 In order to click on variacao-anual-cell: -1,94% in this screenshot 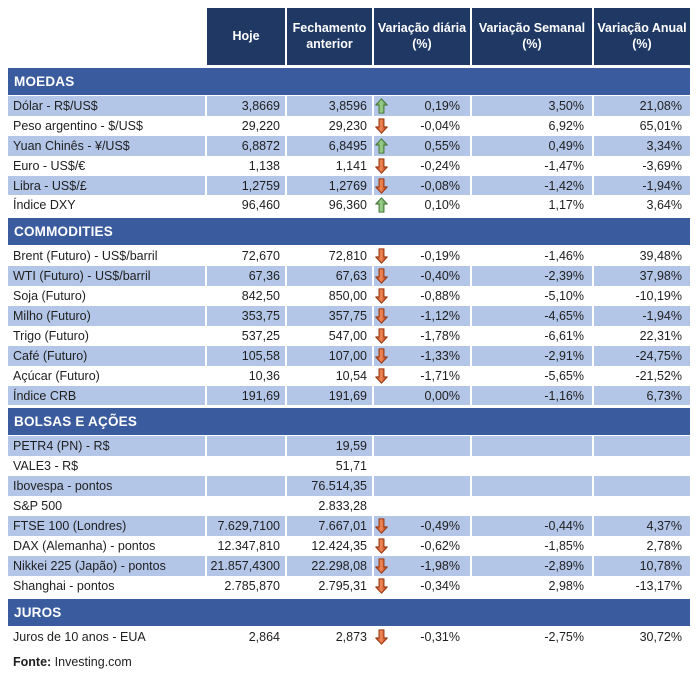, I will do `click(641, 185)`.